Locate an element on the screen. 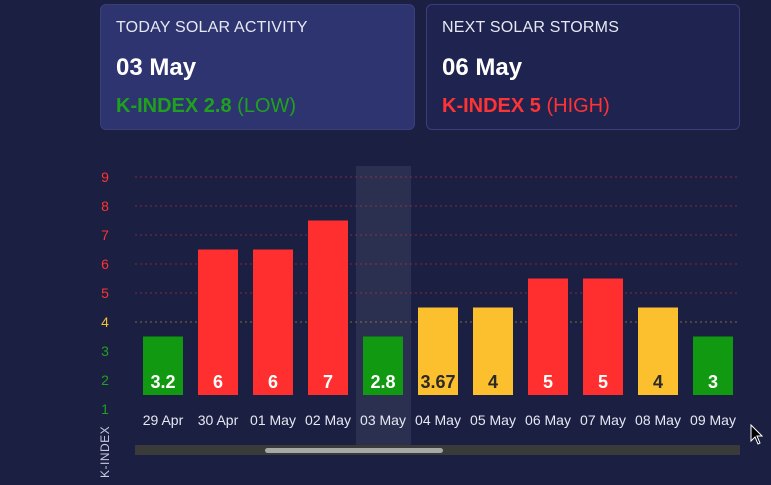  x-tick-label: 05 May is located at coordinates (493, 420).